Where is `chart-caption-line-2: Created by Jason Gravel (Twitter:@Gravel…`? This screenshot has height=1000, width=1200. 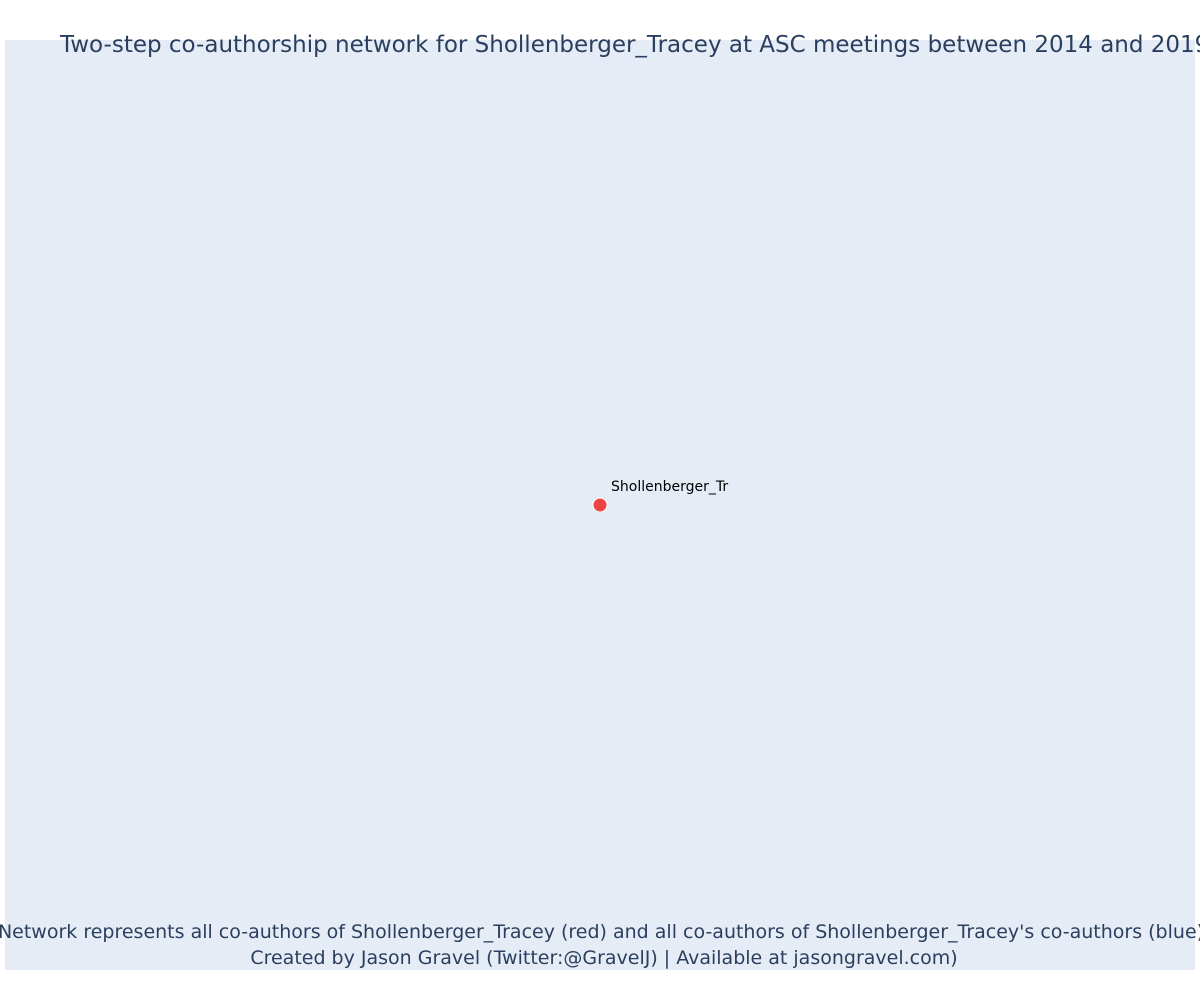 chart-caption-line-2: Created by Jason Gravel (Twitter:@Gravel… is located at coordinates (603, 958).